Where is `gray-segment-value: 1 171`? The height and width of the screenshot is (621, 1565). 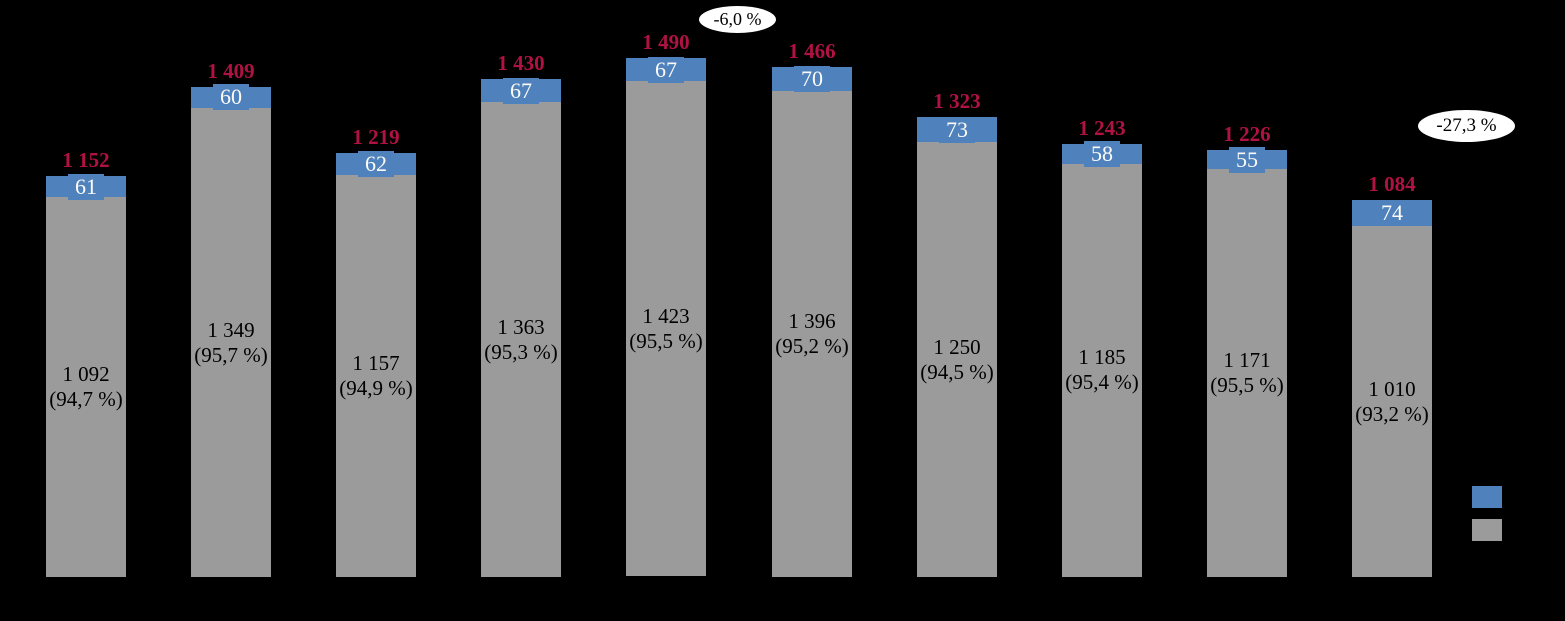 gray-segment-value: 1 171 is located at coordinates (1247, 359).